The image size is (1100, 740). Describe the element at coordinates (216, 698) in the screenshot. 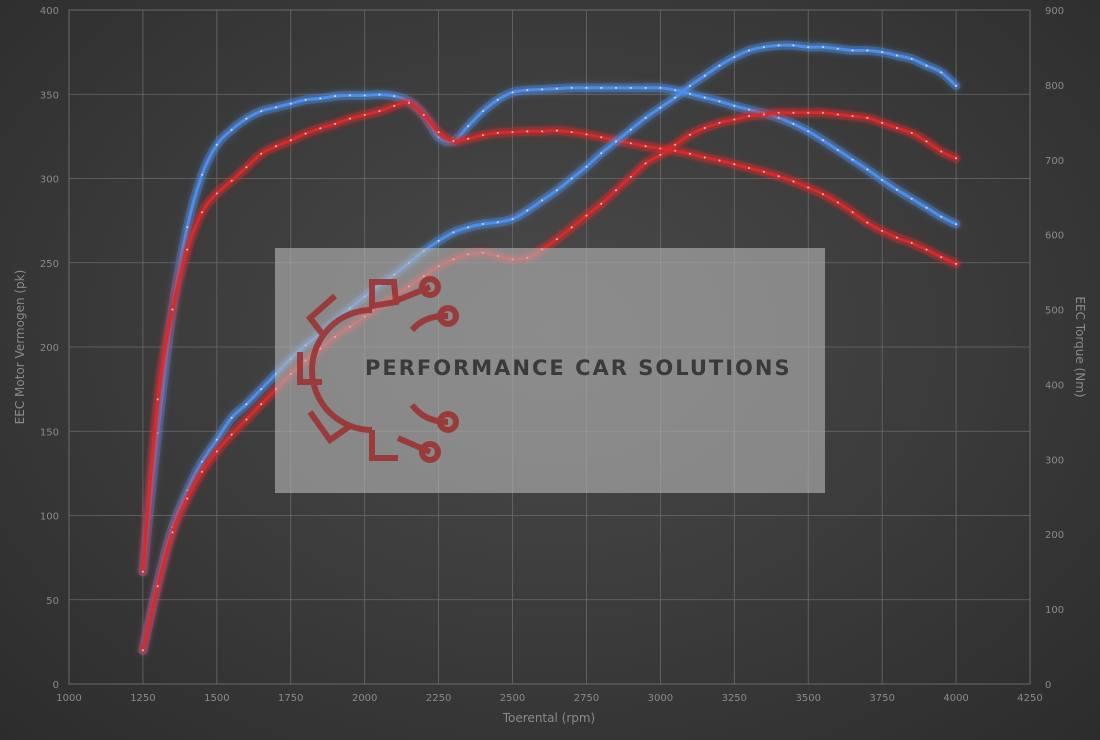

I see `x-tick-label: 1500` at that location.